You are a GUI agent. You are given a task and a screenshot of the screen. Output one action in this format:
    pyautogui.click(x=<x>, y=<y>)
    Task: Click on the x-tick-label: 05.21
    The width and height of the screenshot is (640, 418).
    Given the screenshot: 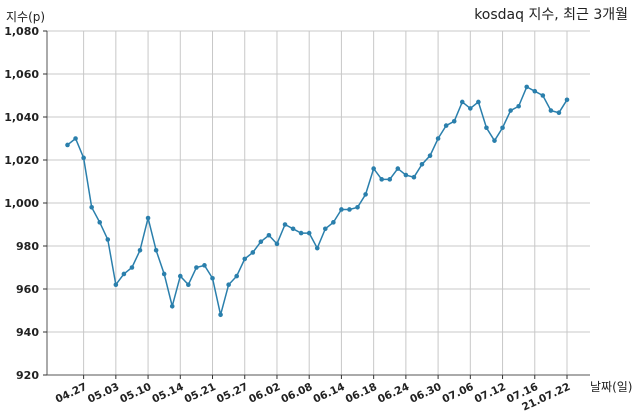 What is the action you would take?
    pyautogui.click(x=200, y=393)
    